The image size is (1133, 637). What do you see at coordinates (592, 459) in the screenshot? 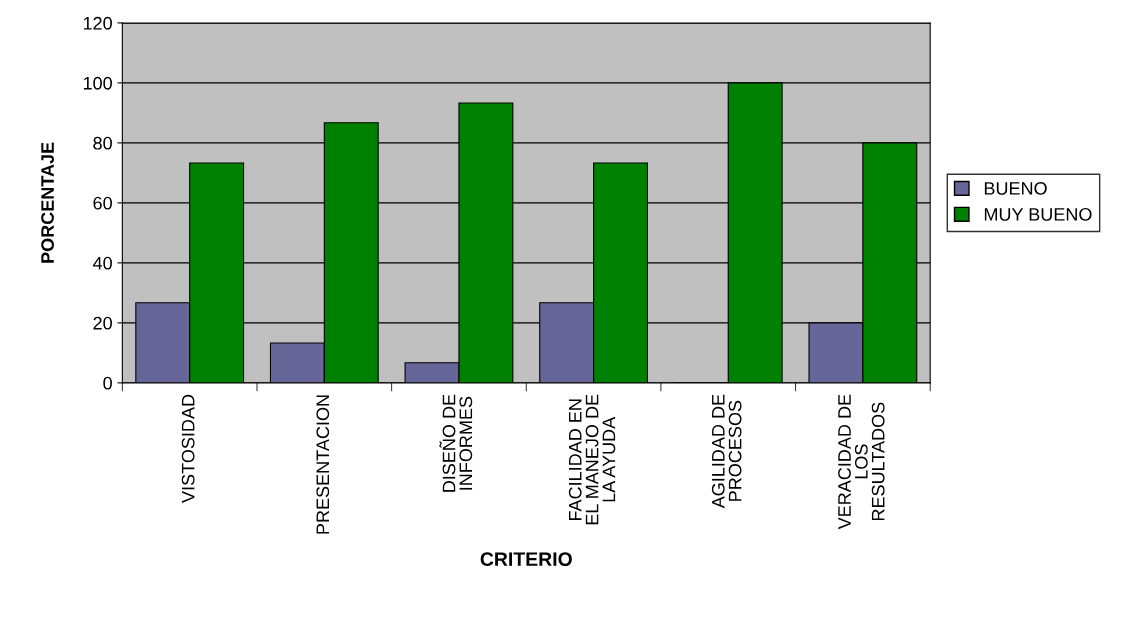
I see `x-tick-label: FACILIDAD EN EL MANEJO DE LA AYUDA` at bounding box center [592, 459].